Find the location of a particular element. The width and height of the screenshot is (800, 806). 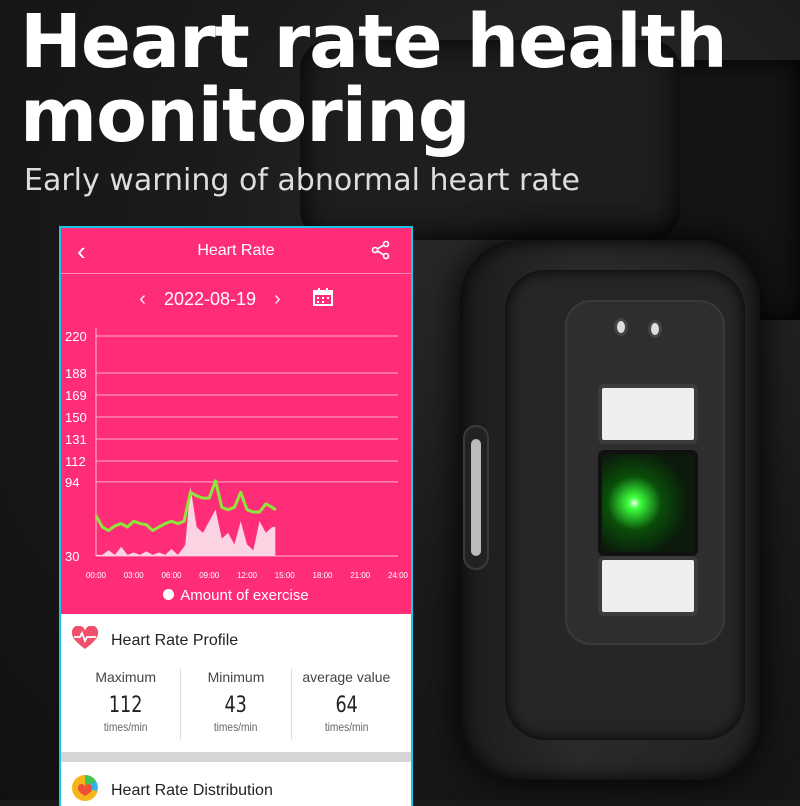

prev-date-button: ‹ is located at coordinates (142, 298).